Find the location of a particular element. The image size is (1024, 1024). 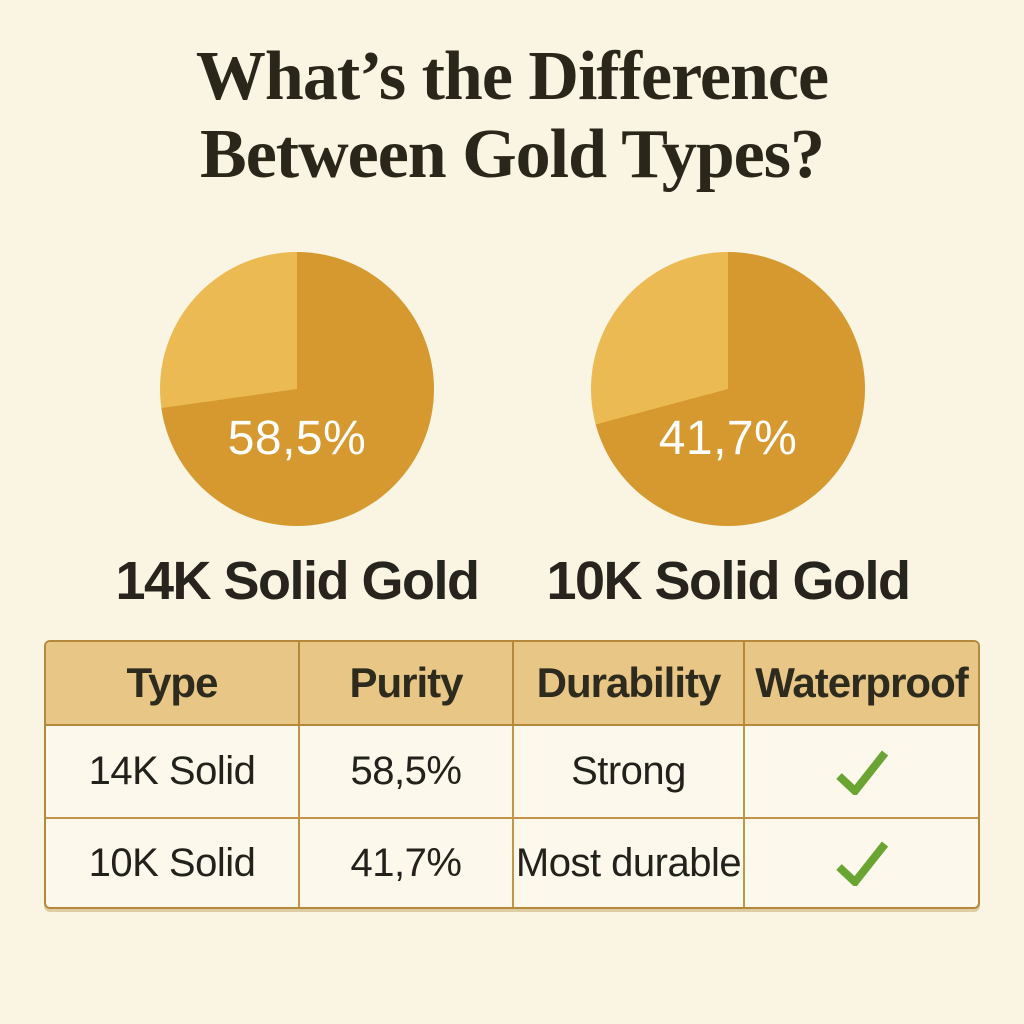

pie-group-14k: 58,5% 14K Solid Gold is located at coordinates (297, 432).